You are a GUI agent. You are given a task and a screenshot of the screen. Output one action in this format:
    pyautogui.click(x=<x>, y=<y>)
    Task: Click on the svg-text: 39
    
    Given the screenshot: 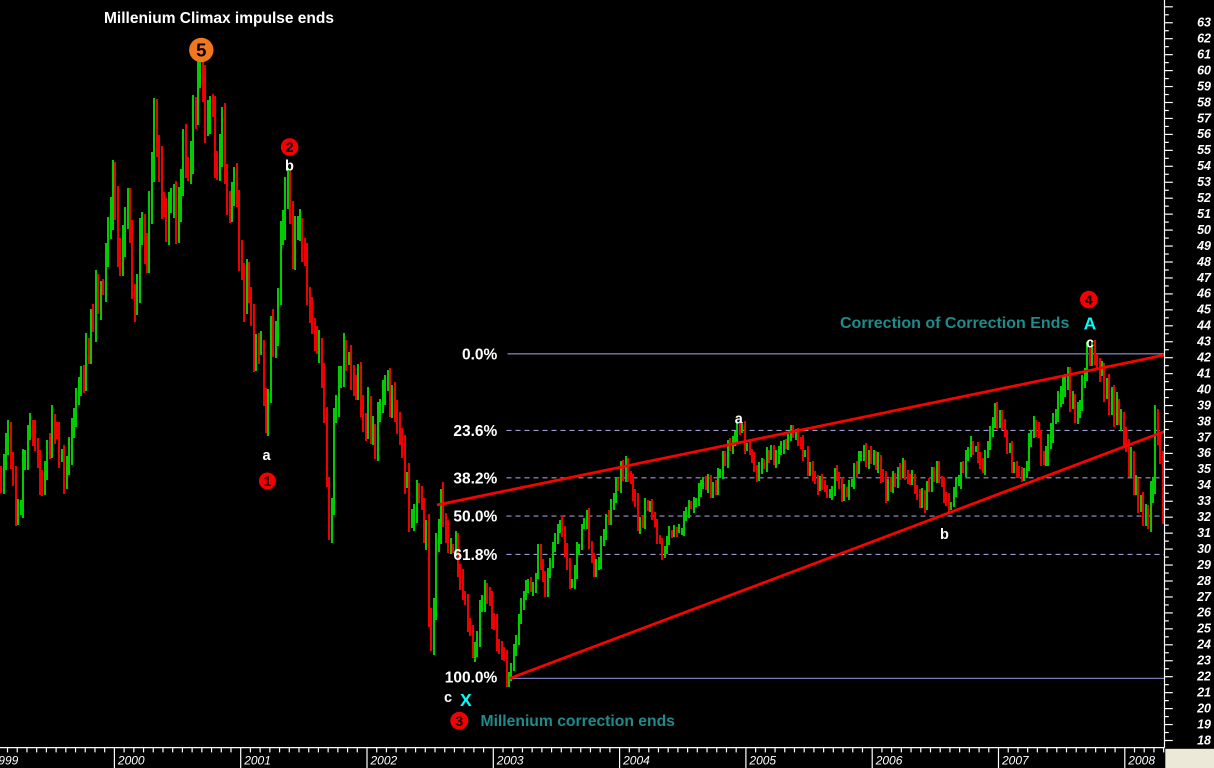 What is the action you would take?
    pyautogui.click(x=1204, y=405)
    